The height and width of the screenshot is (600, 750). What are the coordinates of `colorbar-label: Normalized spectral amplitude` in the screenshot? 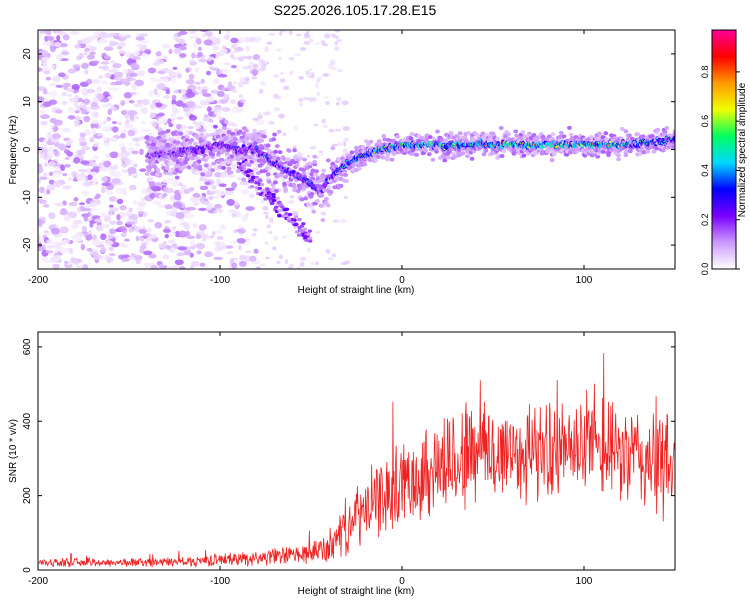 It's located at (742, 149).